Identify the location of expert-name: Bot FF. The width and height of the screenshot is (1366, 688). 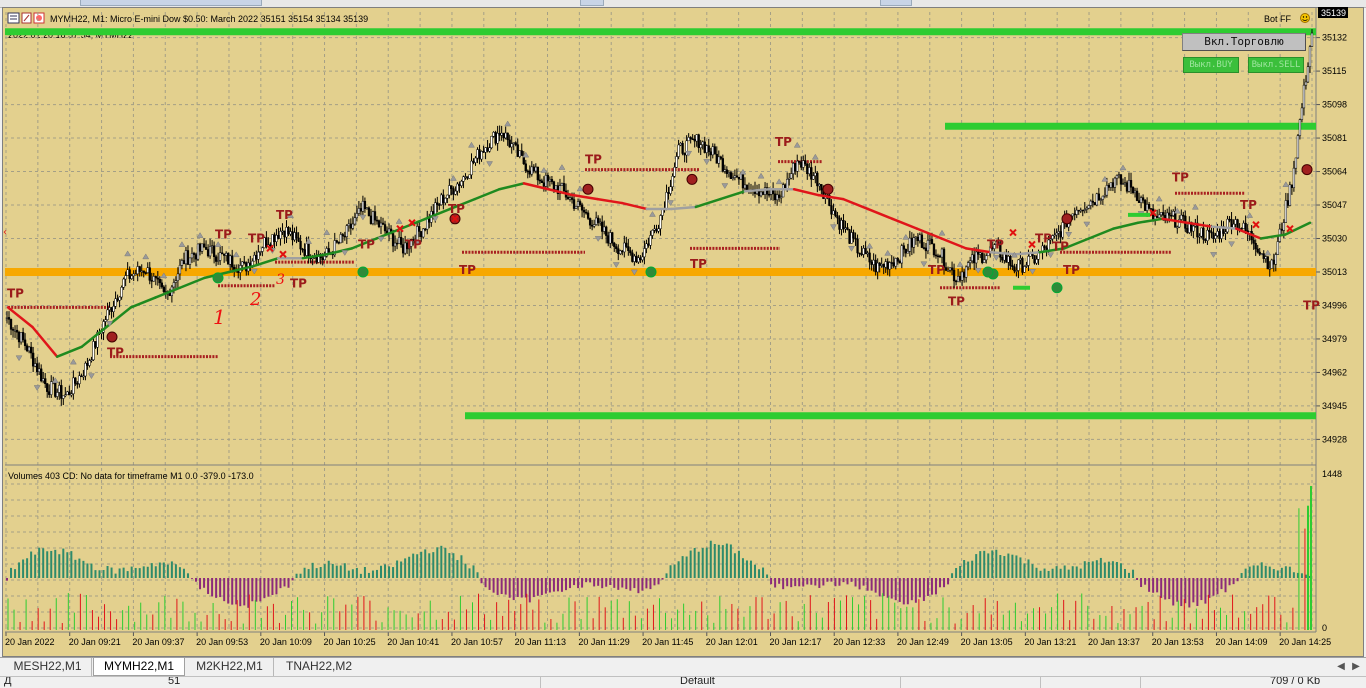
(1278, 19).